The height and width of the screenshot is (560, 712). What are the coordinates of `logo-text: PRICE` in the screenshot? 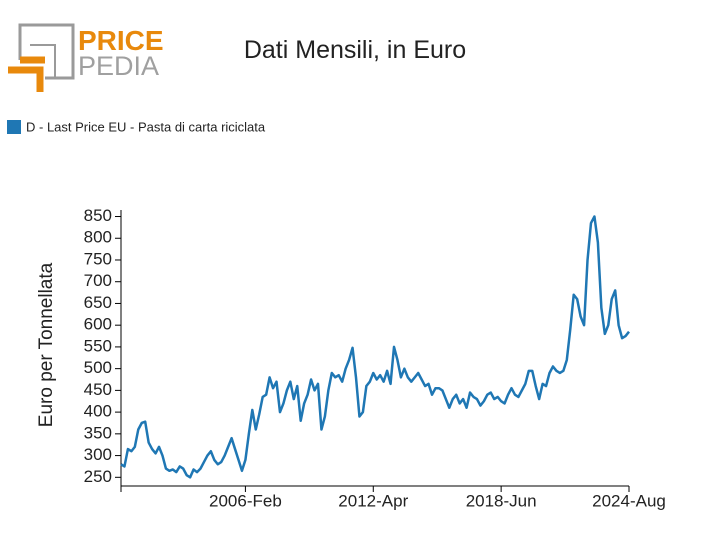 It's located at (121, 40).